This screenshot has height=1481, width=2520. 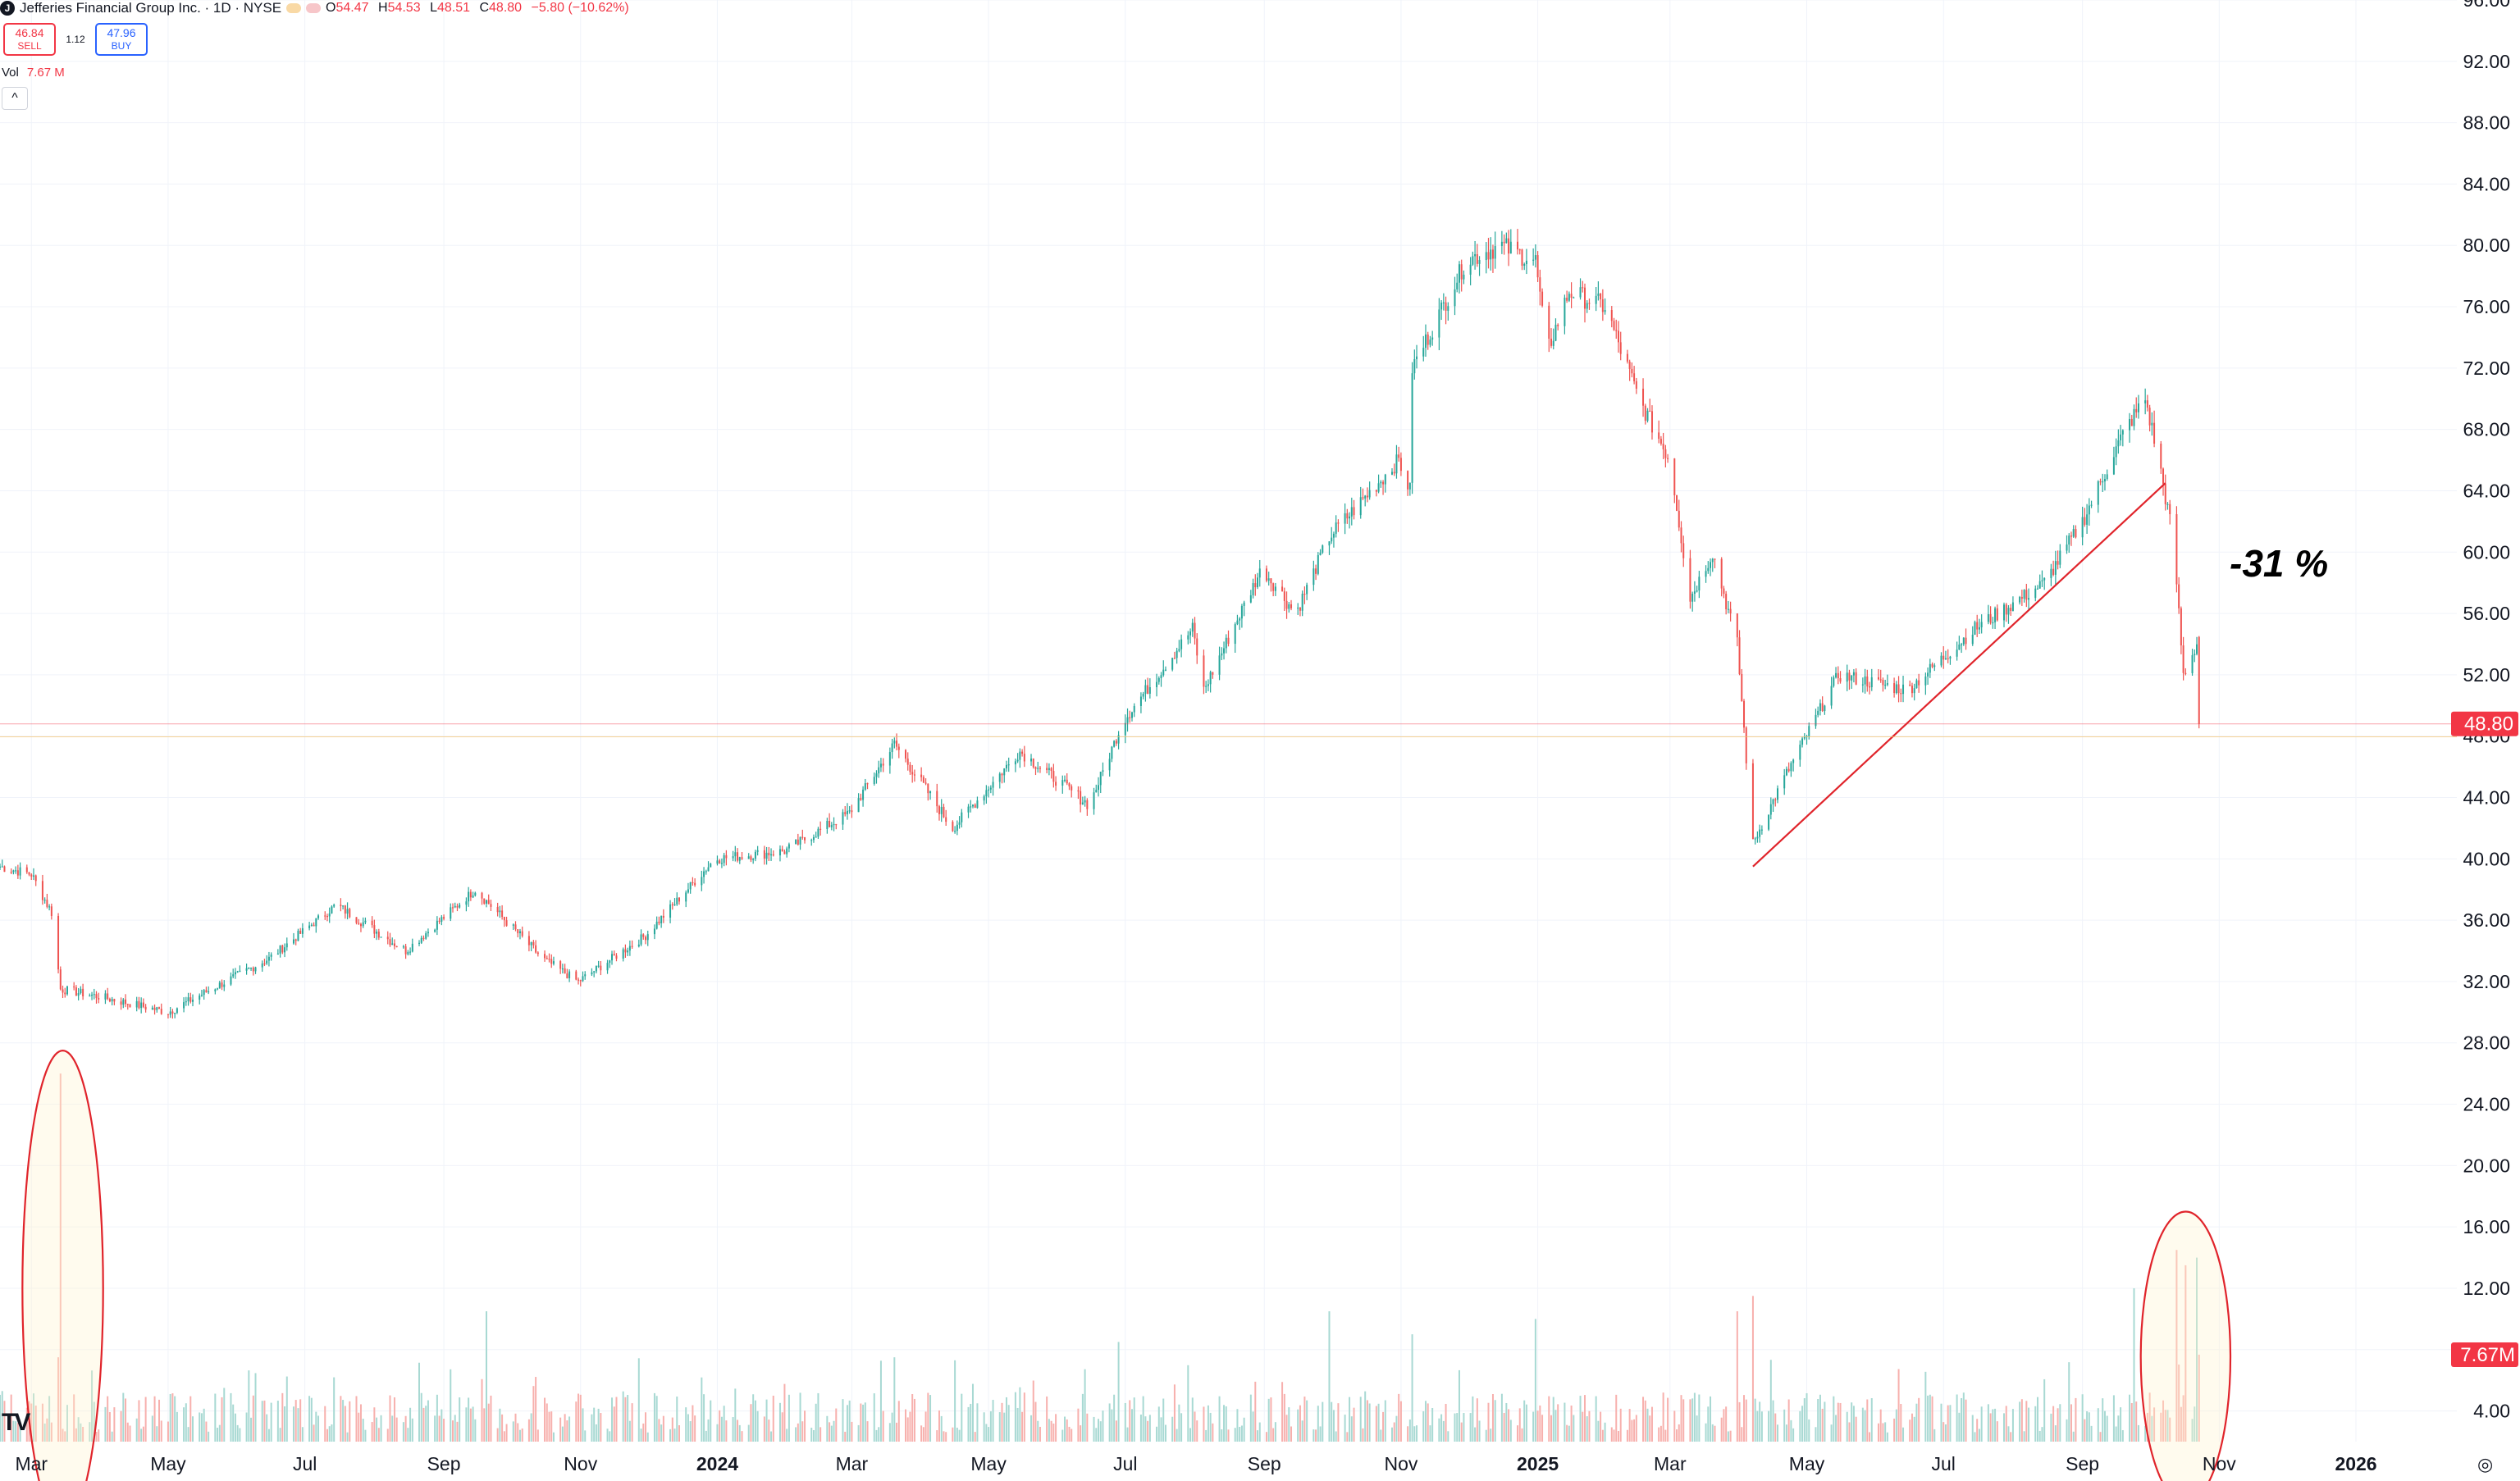 I want to click on y-tick-label: 28.00, so click(x=2487, y=1043).